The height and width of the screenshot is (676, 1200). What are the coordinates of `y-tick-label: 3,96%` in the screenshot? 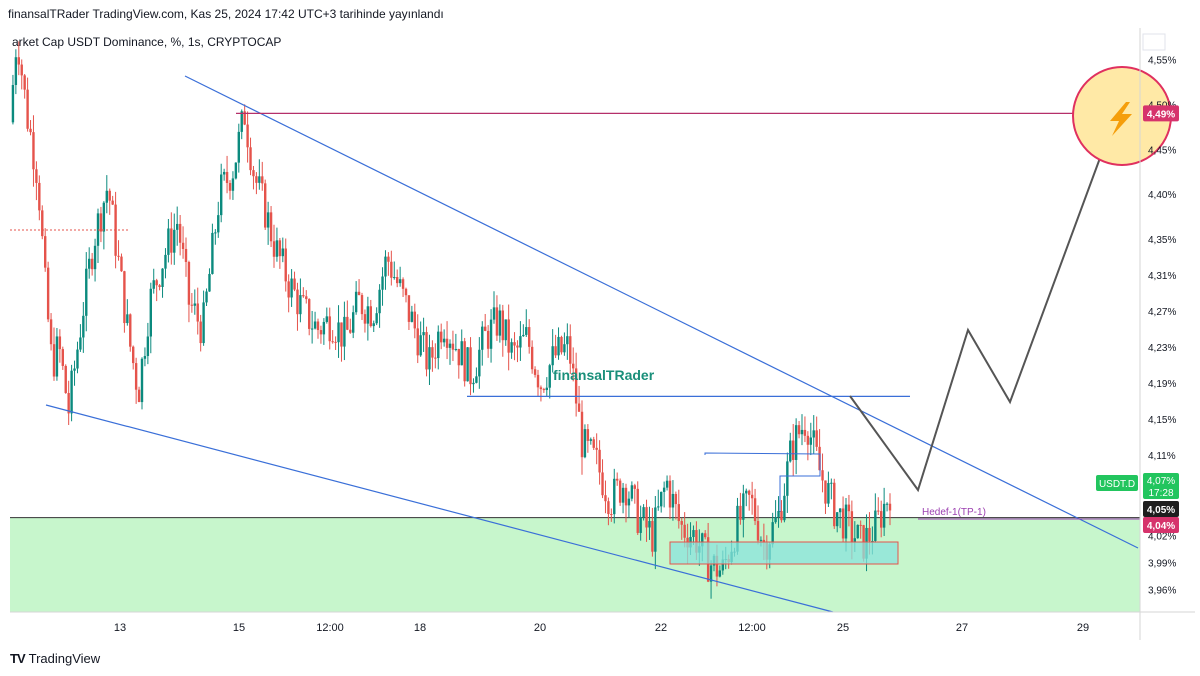 It's located at (1162, 591).